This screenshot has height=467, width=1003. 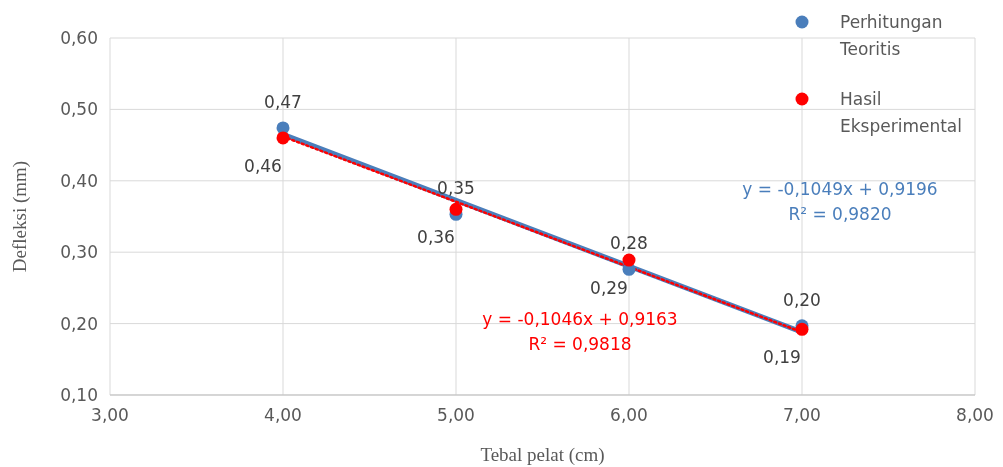 I want to click on y-tick-label: 0,10, so click(x=79, y=395).